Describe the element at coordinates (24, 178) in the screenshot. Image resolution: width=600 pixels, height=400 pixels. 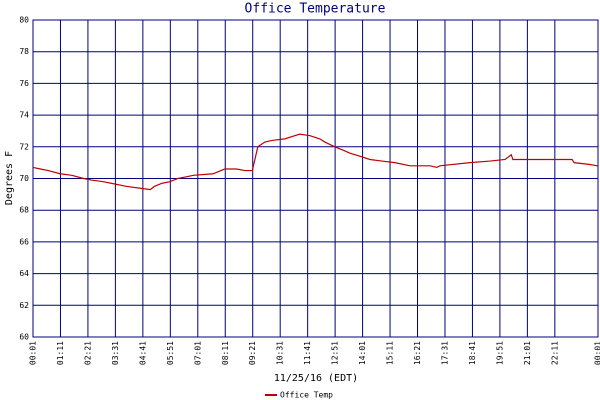
I see `y-tick-label: 70` at that location.